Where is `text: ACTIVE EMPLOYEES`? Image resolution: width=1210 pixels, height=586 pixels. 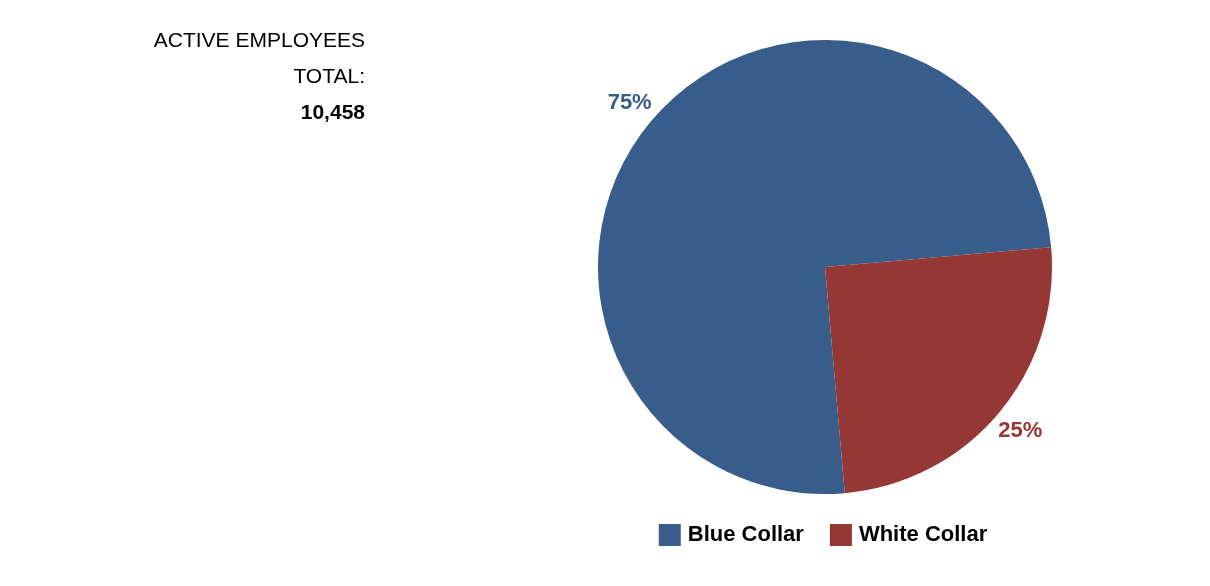
text: ACTIVE EMPLOYEES is located at coordinates (258, 40).